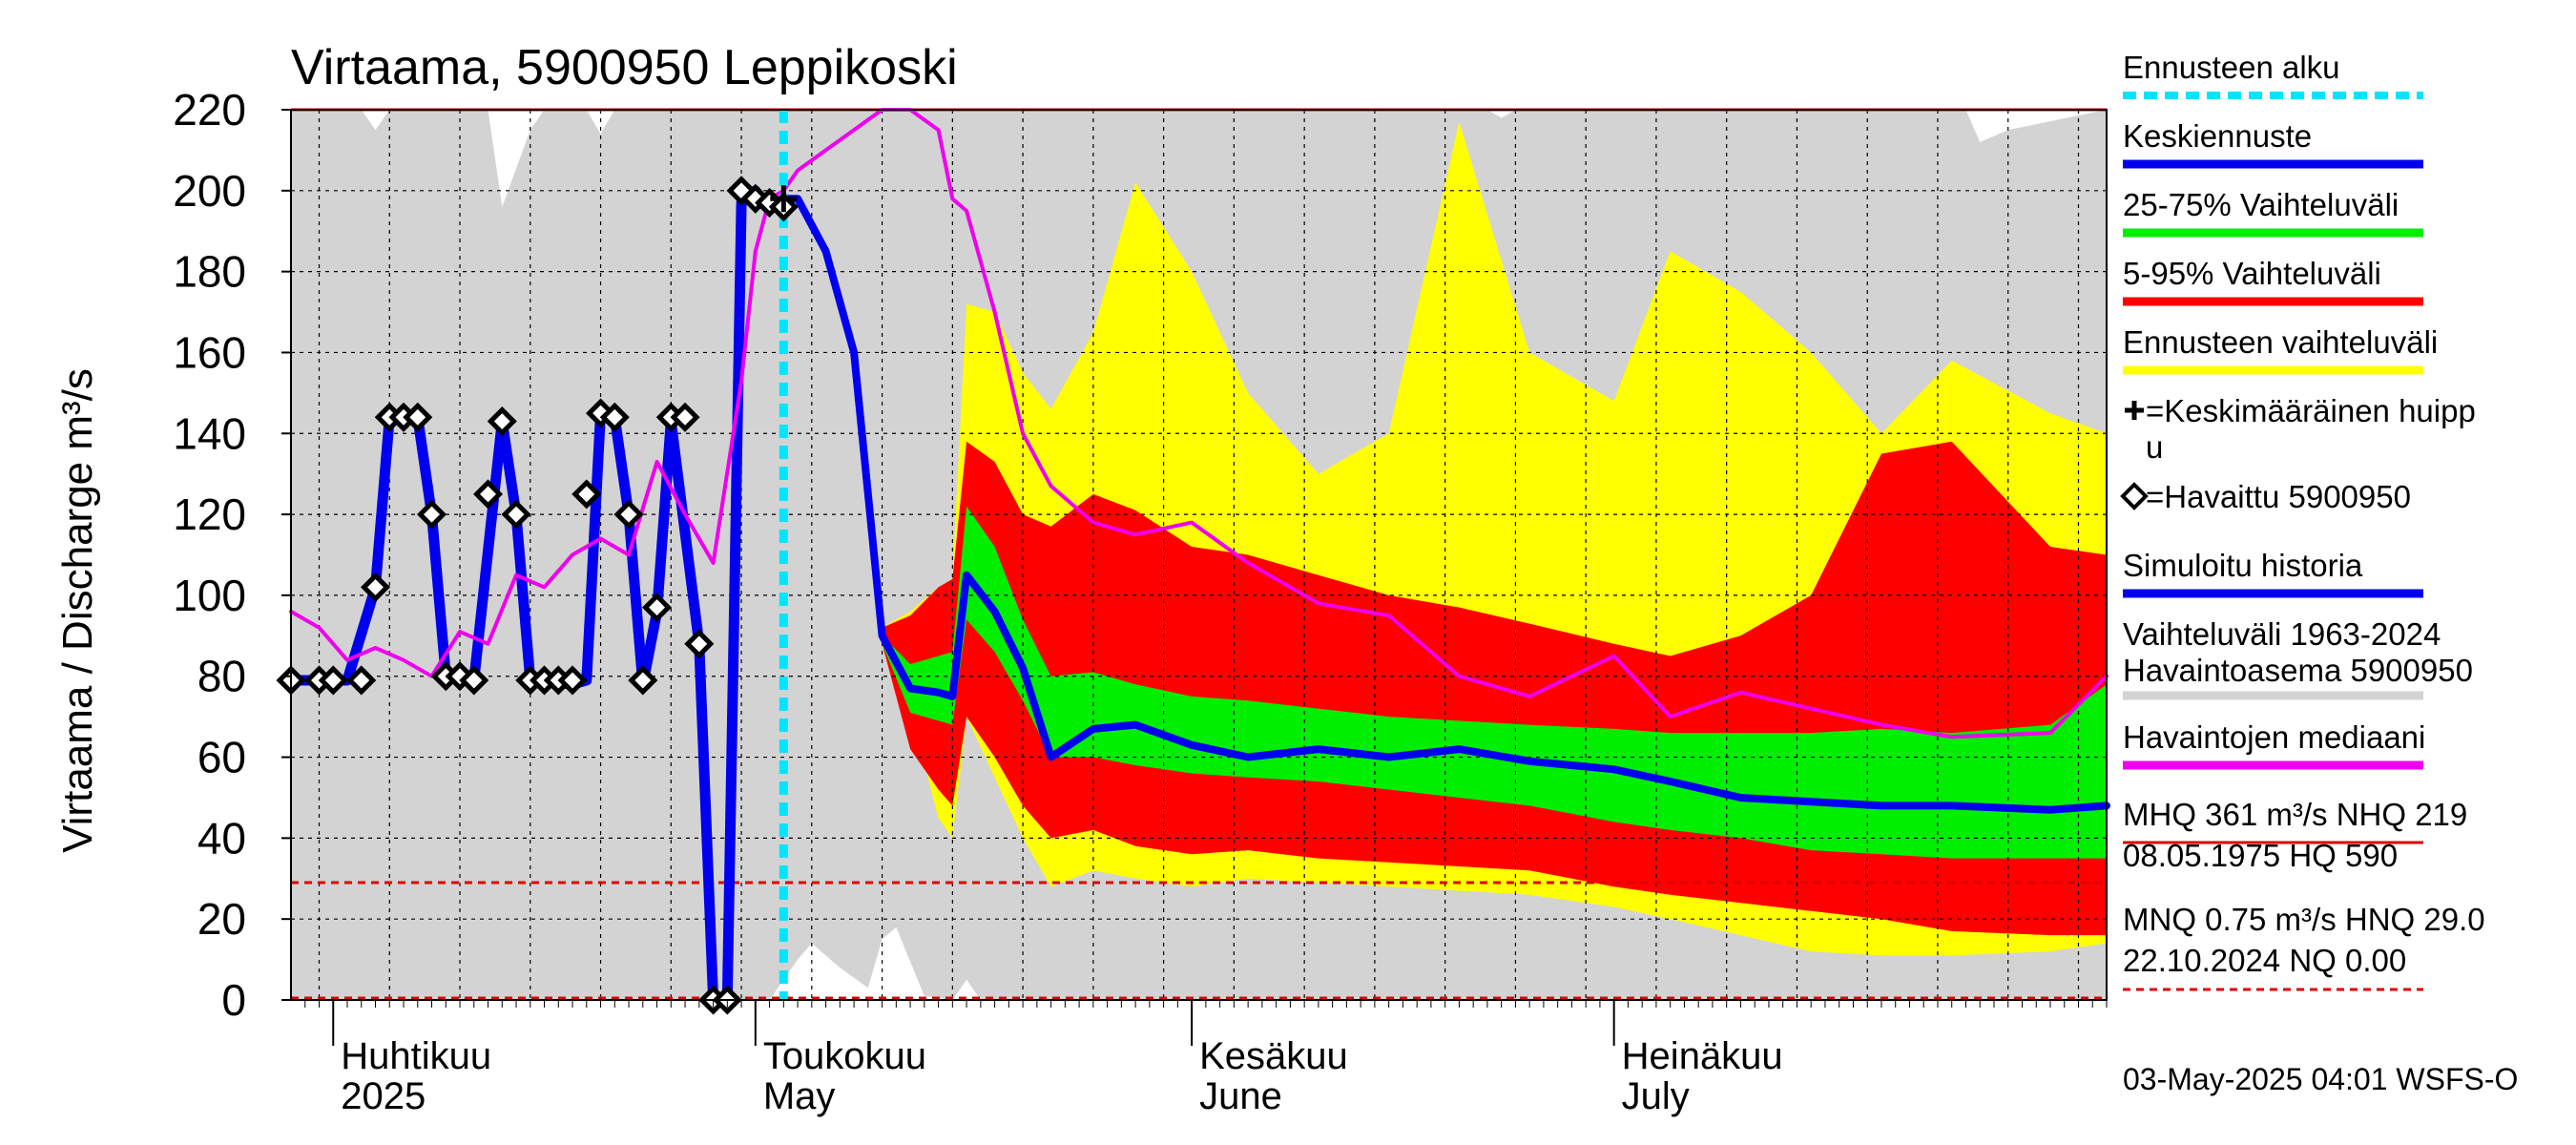 The image size is (2576, 1145). What do you see at coordinates (221, 919) in the screenshot?
I see `y-tick-label: 20` at bounding box center [221, 919].